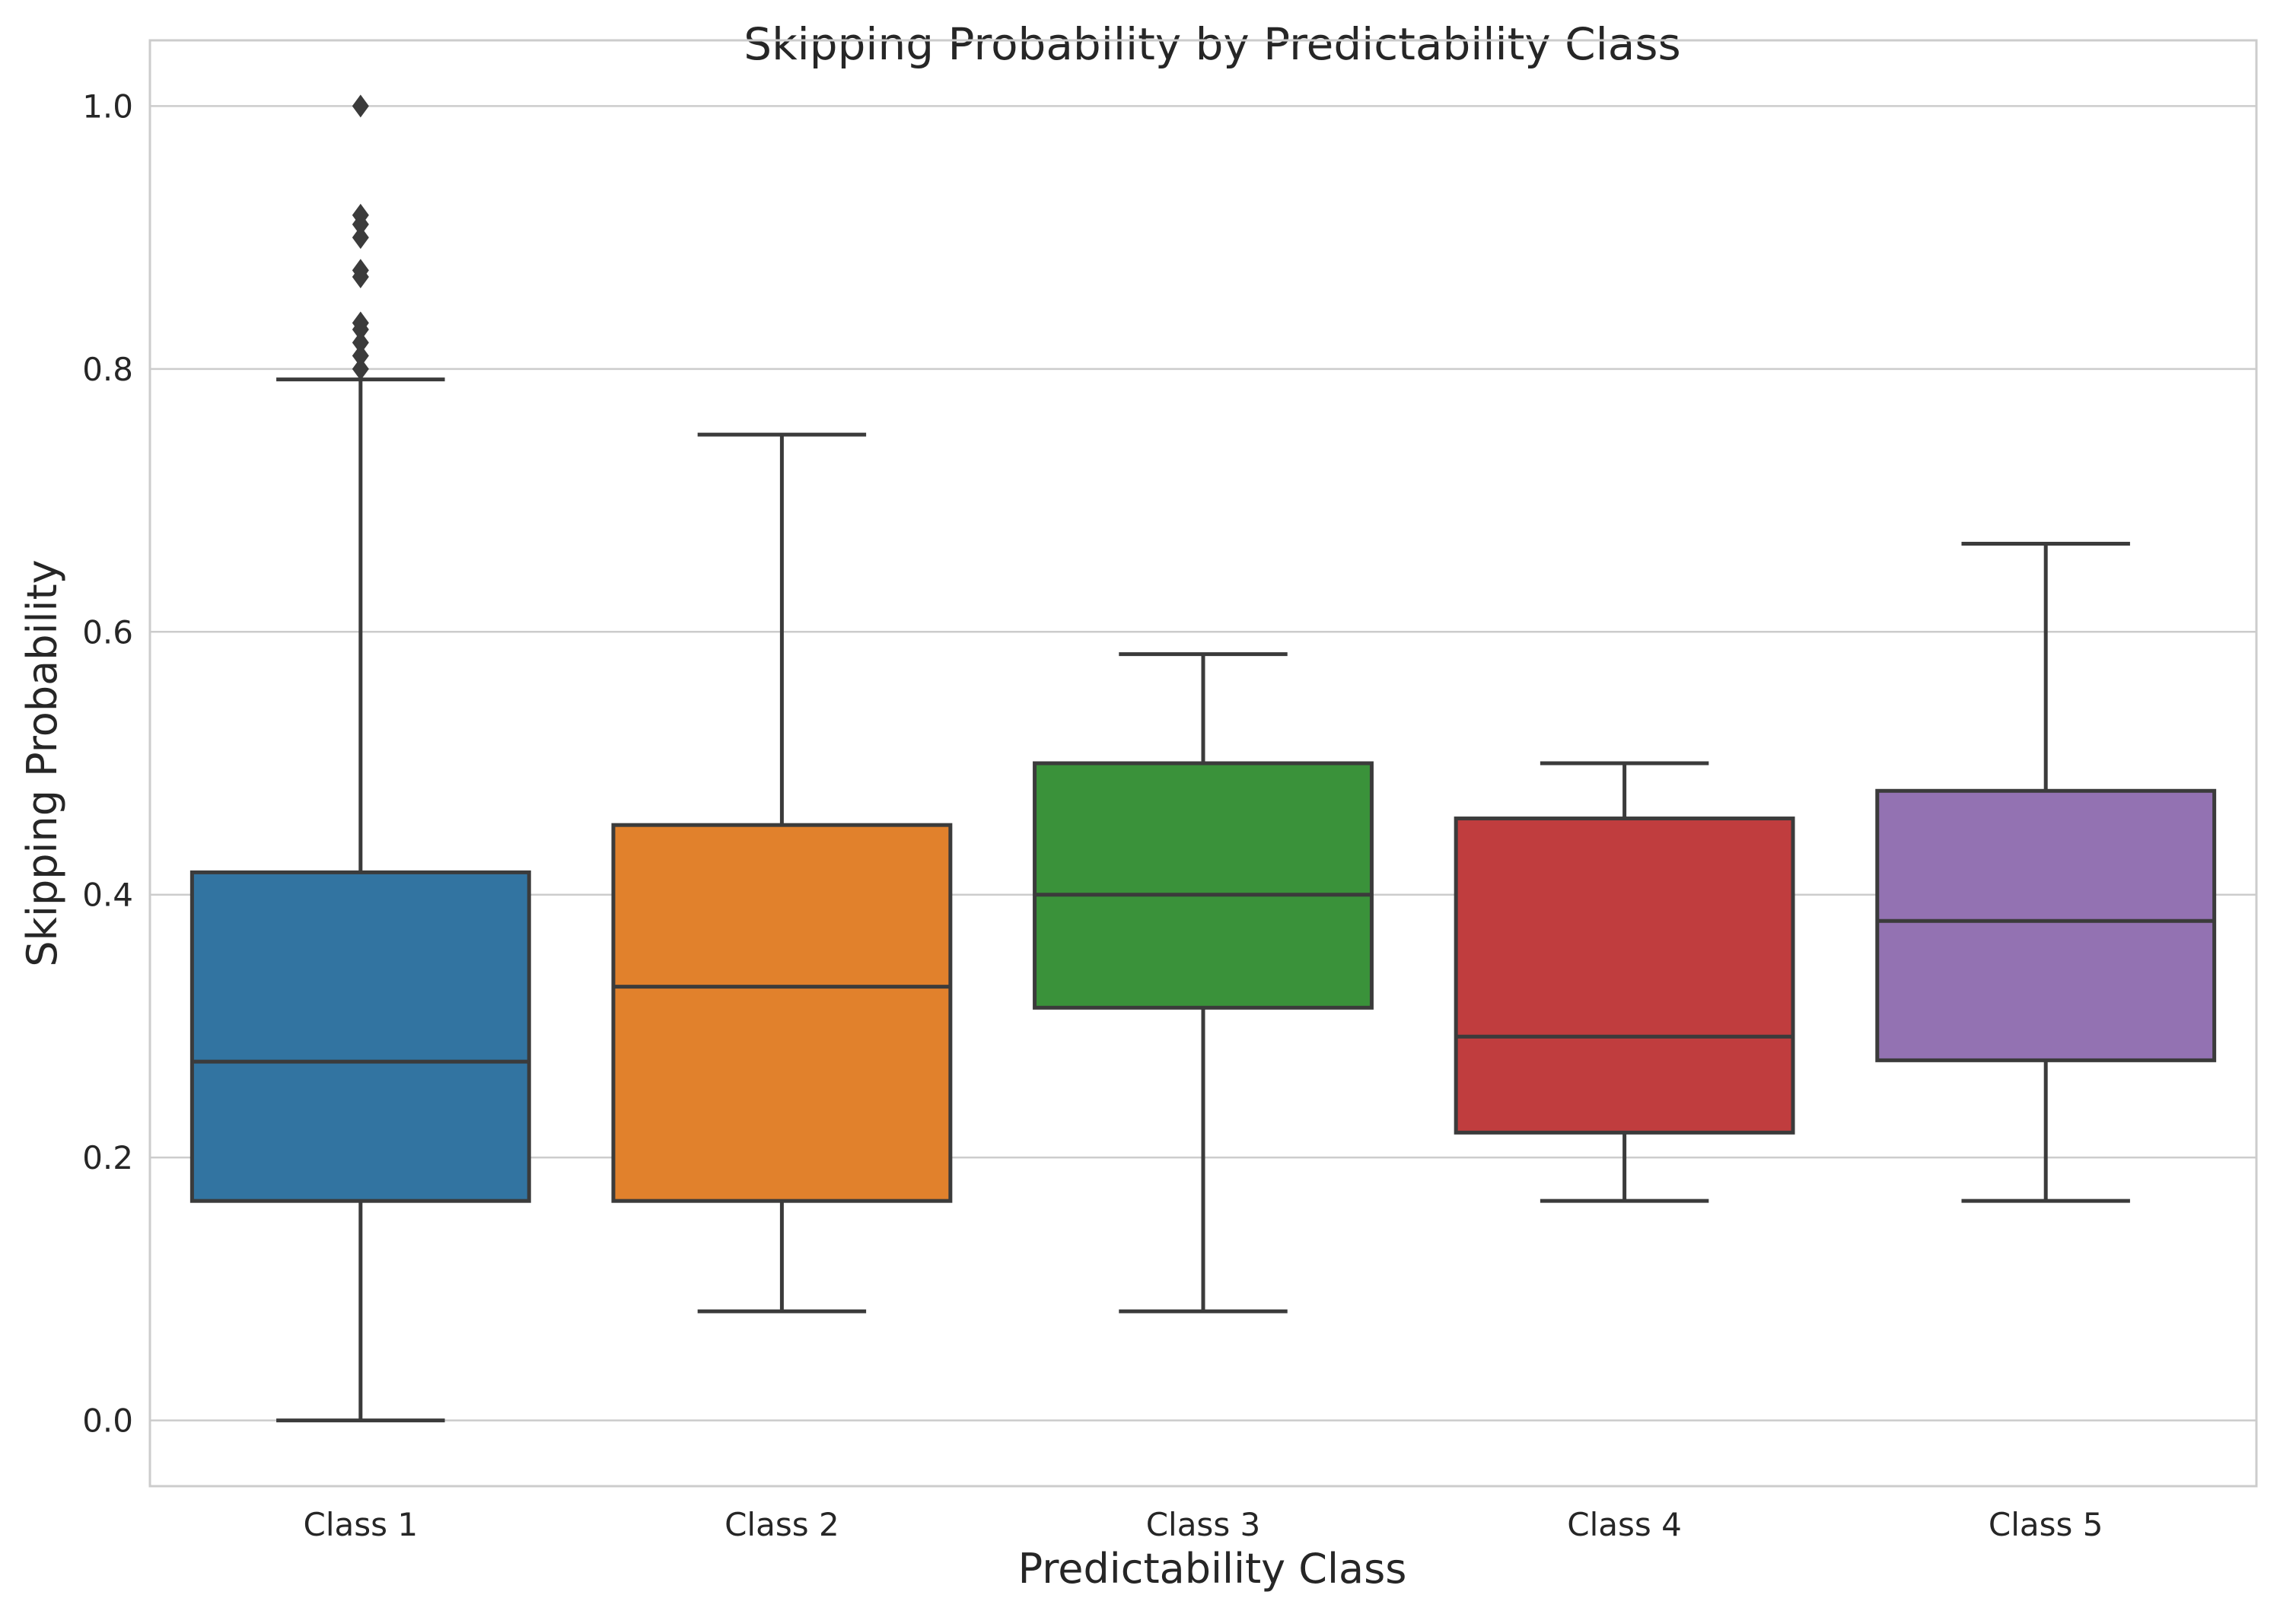 The image size is (2296, 1614). What do you see at coordinates (107, 1421) in the screenshot?
I see `y-tick-label: 0.0` at bounding box center [107, 1421].